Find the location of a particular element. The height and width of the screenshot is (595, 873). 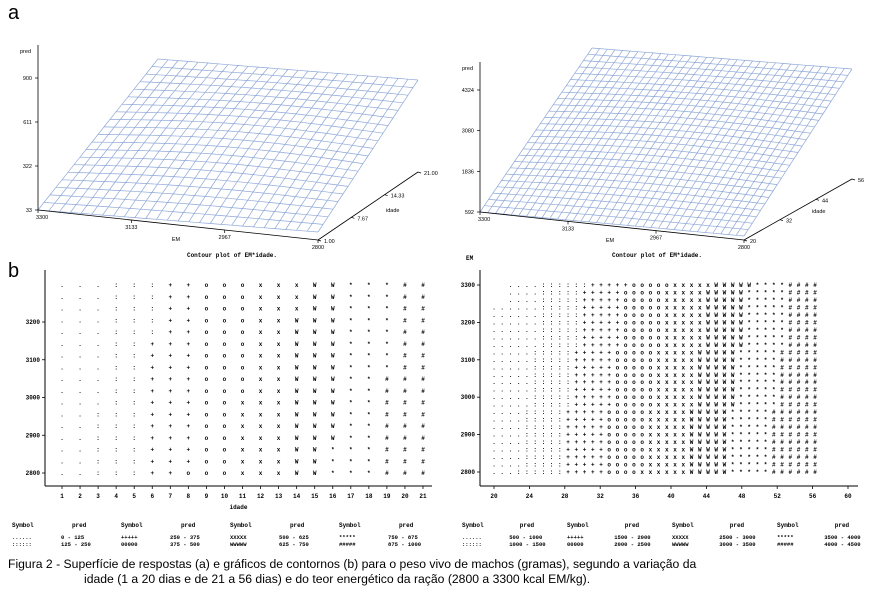

surface-mesh-a-left is located at coordinates (228, 145).